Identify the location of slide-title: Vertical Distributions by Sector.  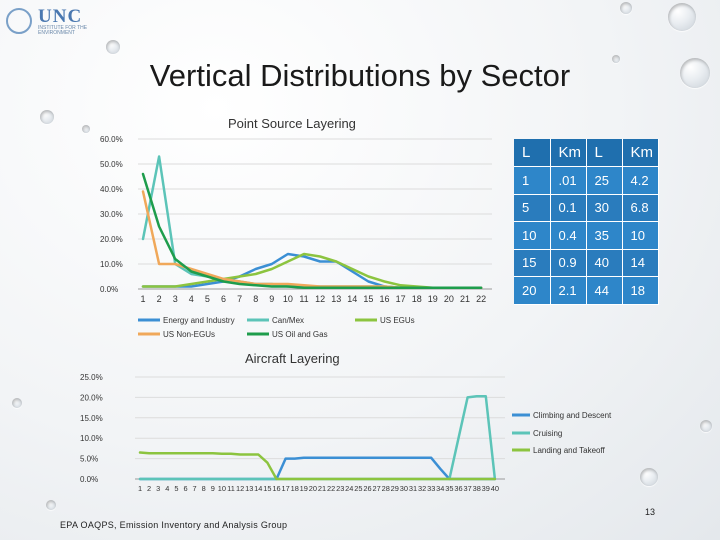
(360, 75).